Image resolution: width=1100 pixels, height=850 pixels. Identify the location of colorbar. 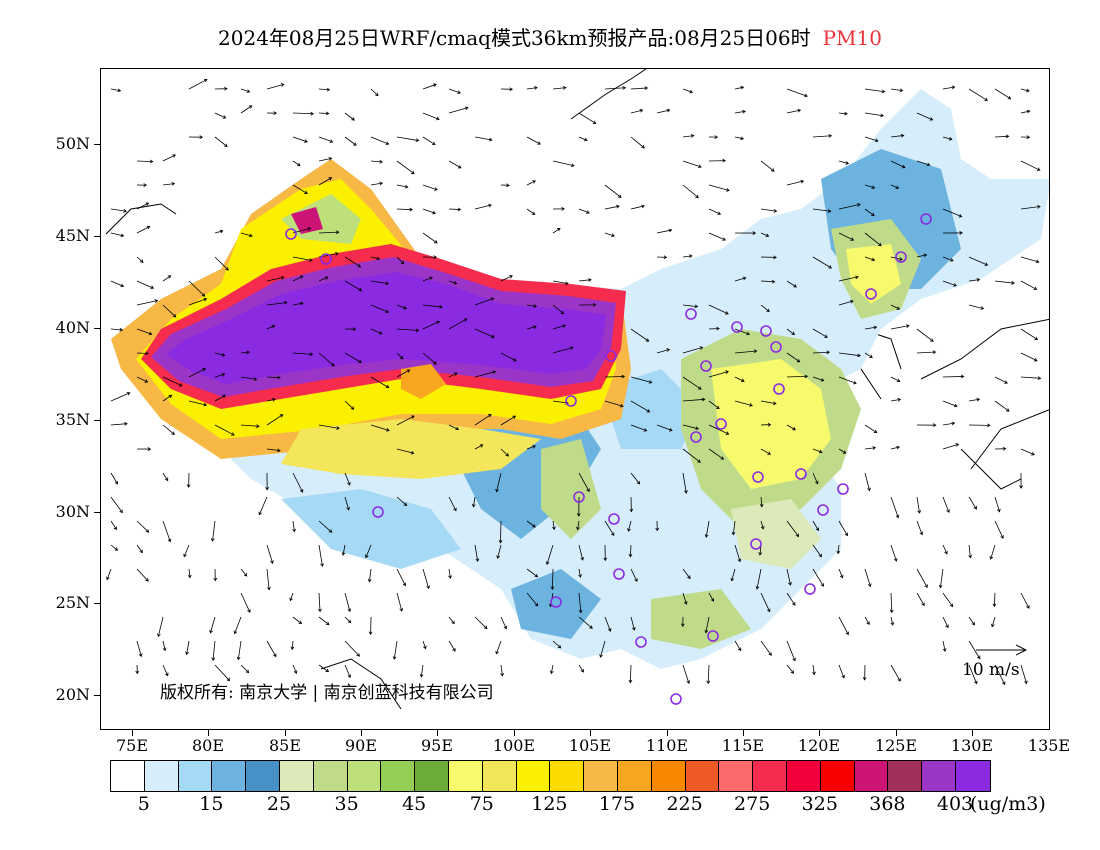
(550, 776).